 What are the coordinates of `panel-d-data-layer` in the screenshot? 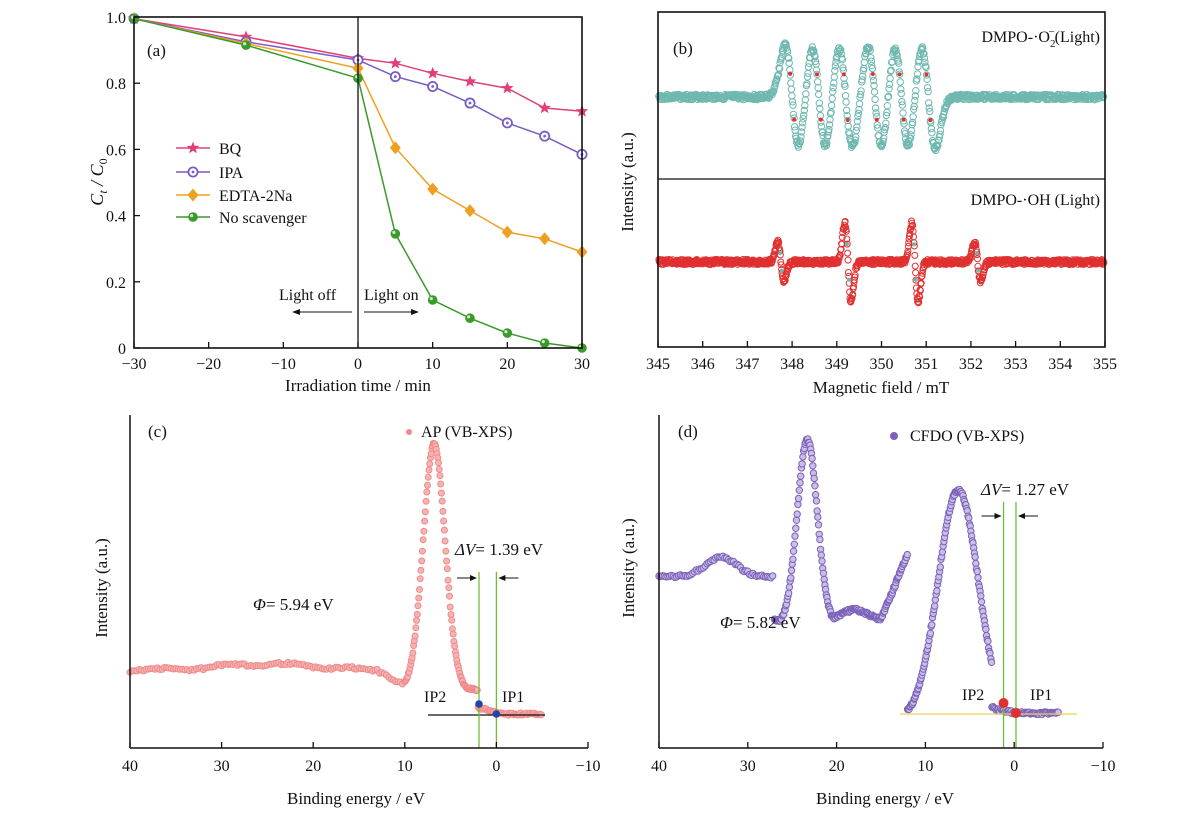 It's located at (866, 591).